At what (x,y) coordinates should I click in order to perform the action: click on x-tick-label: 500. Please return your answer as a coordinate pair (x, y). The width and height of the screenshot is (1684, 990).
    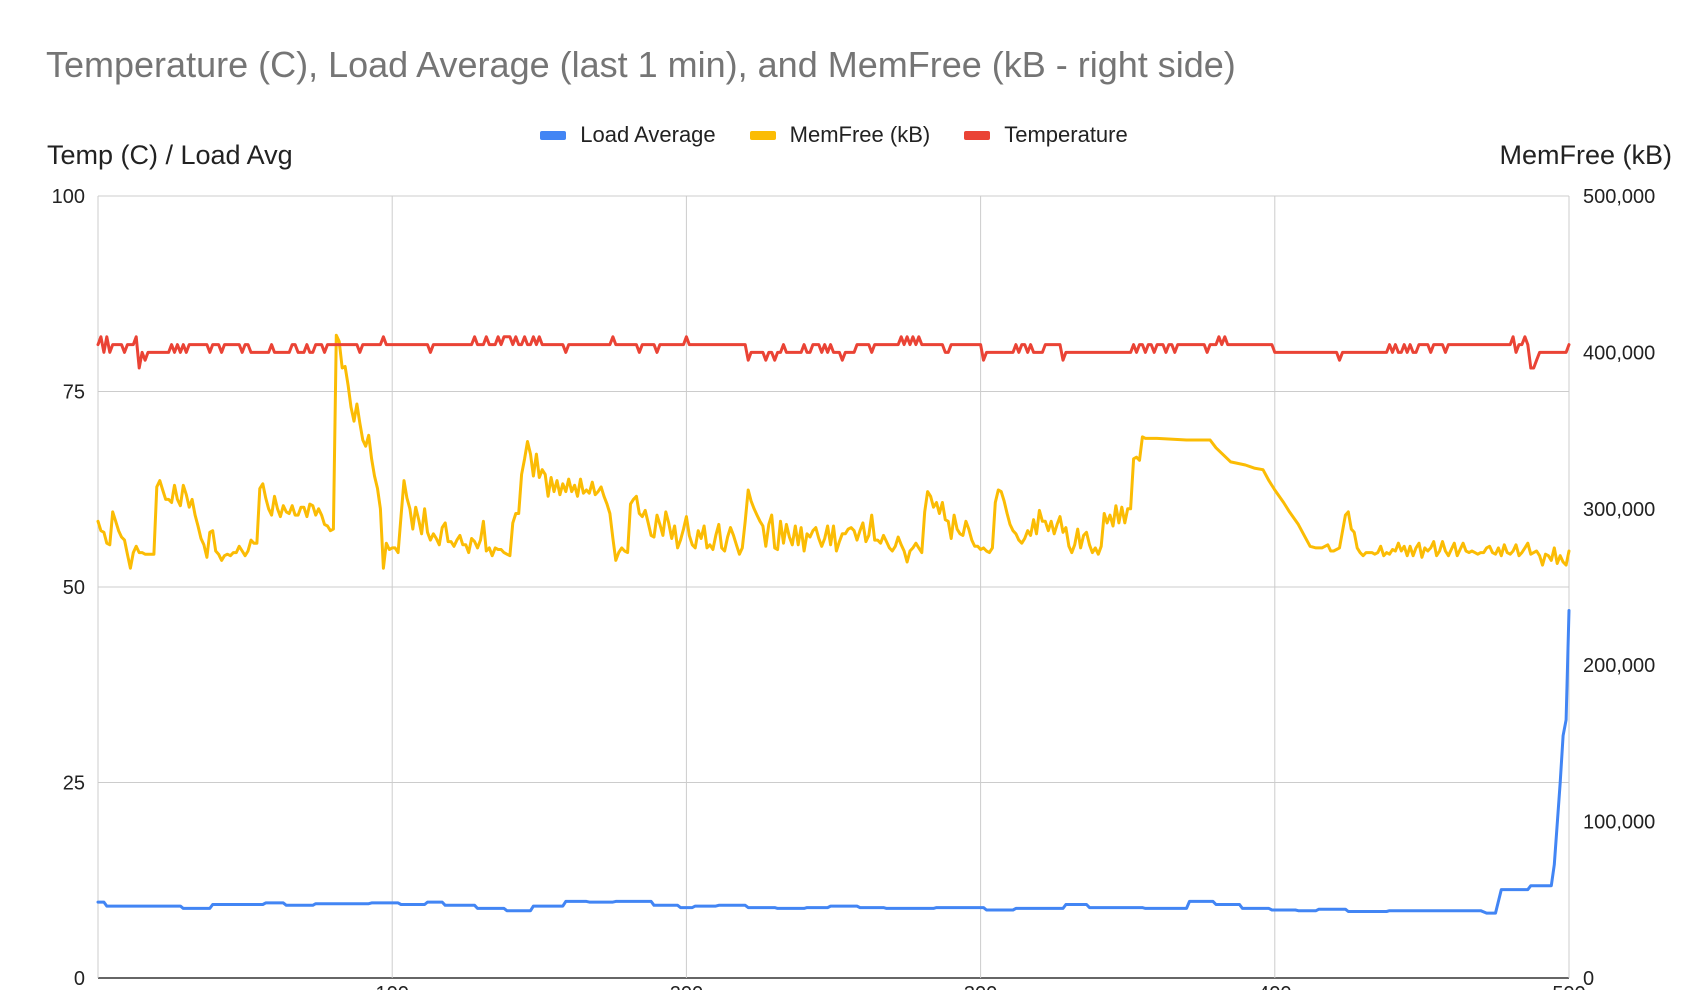
    Looking at the image, I should click on (1568, 986).